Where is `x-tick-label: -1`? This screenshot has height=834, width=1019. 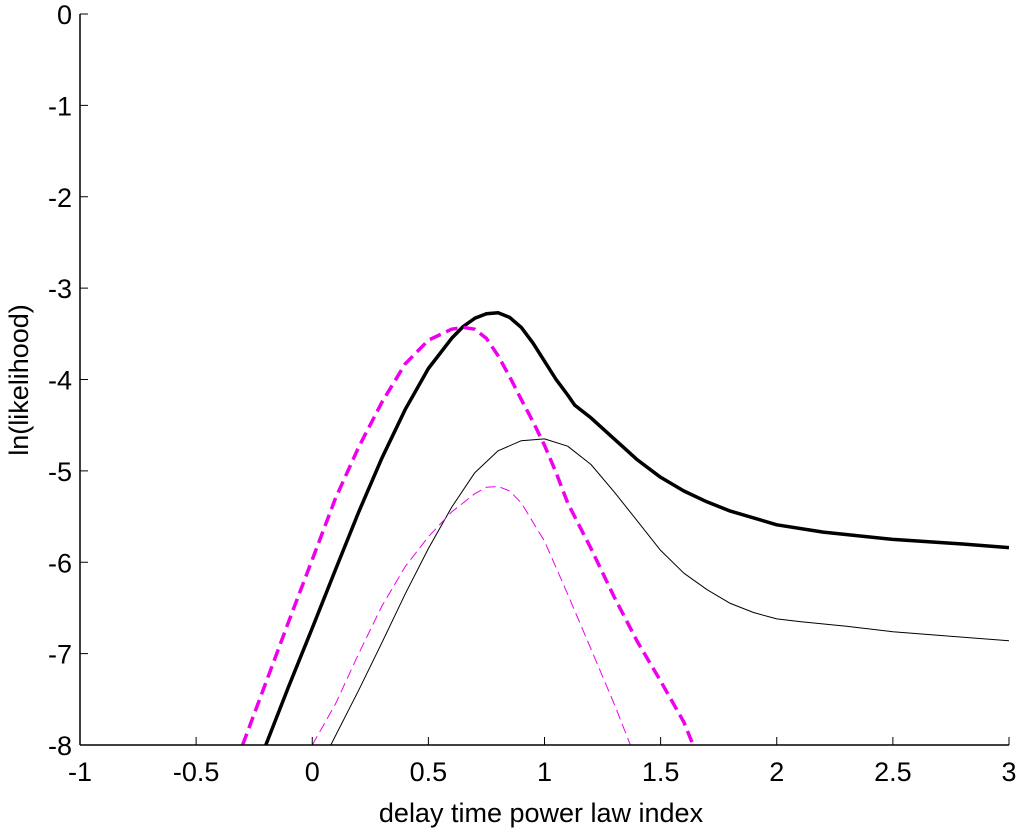
x-tick-label: -1 is located at coordinates (80, 772).